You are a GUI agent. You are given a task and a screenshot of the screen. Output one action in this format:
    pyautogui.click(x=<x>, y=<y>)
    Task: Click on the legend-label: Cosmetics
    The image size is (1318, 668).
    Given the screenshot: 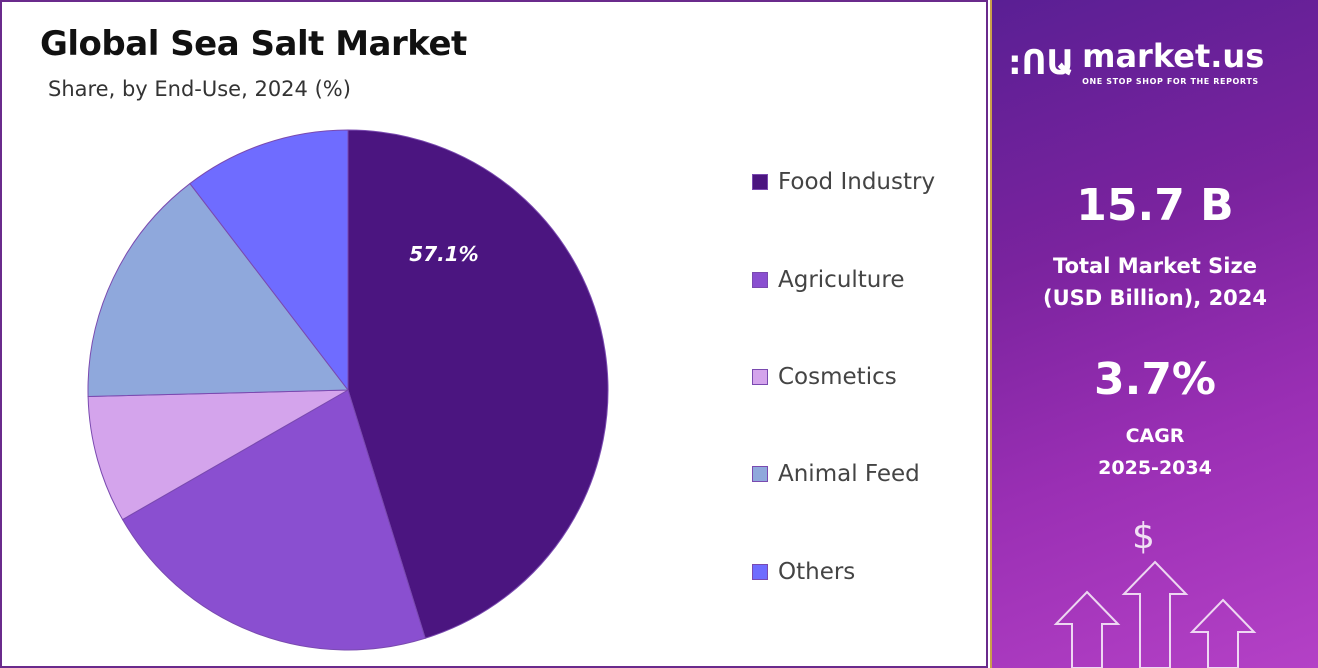 What is the action you would take?
    pyautogui.click(x=837, y=377)
    